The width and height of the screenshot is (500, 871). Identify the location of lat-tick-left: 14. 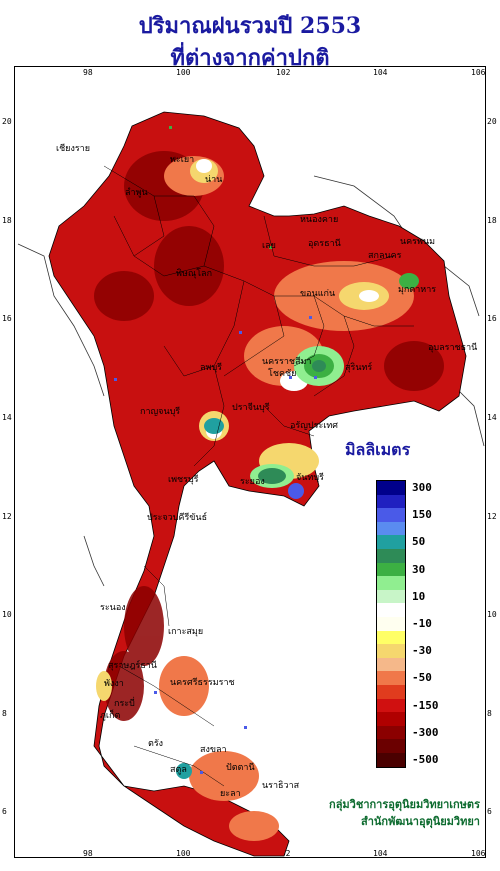
(7, 417).